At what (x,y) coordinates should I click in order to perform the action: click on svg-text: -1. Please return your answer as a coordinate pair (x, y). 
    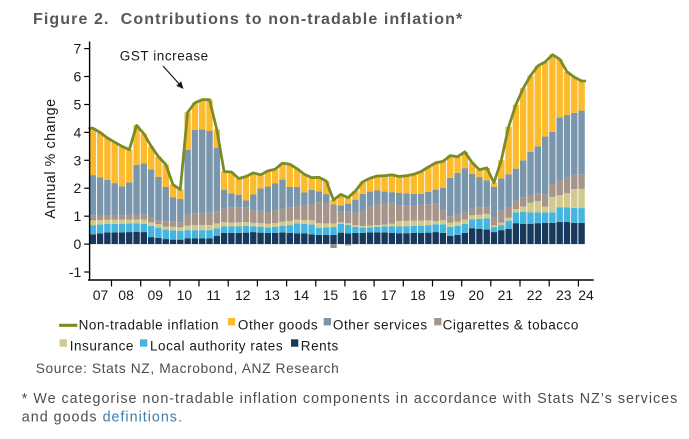
    Looking at the image, I should click on (75, 272).